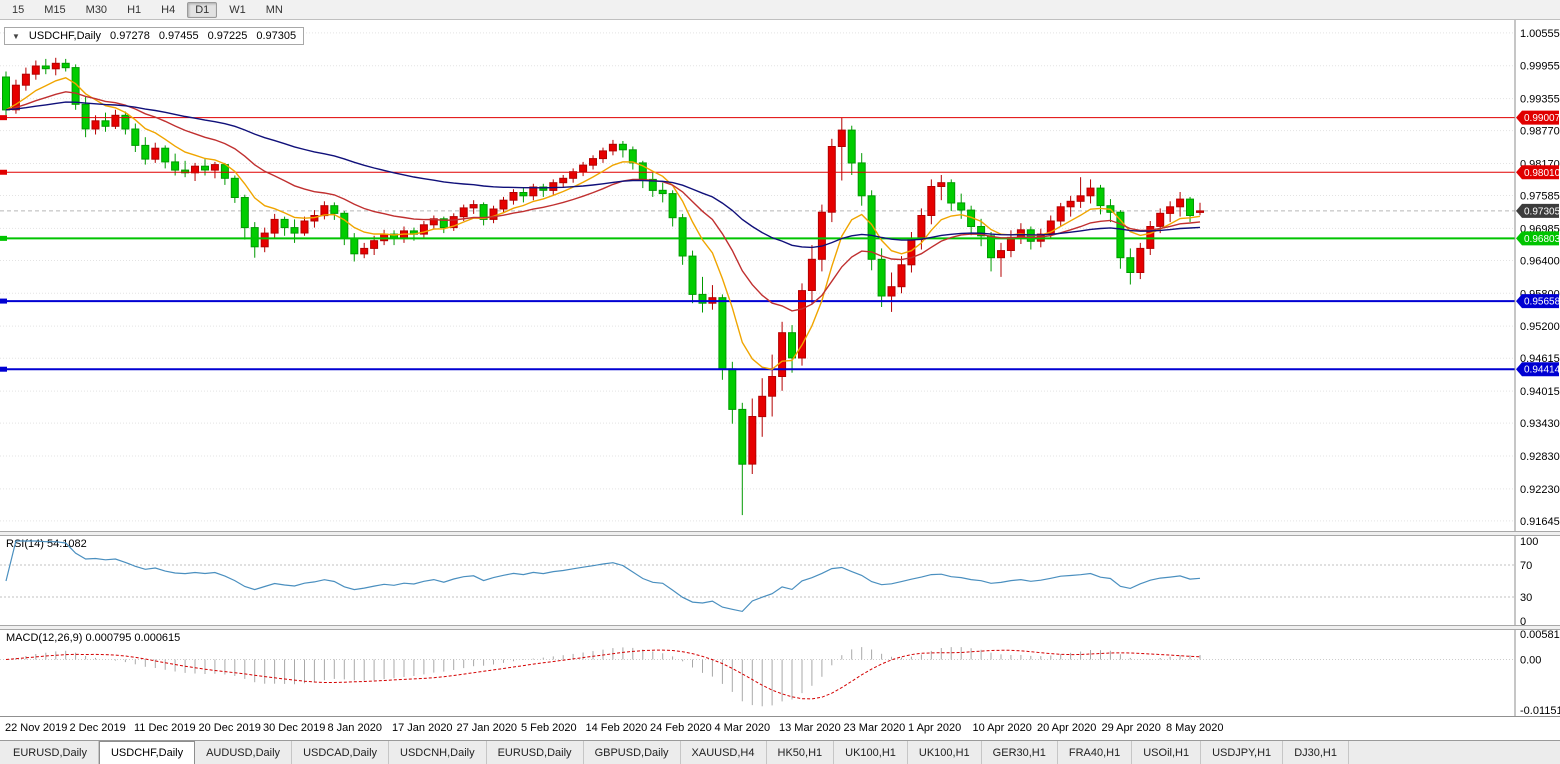 This screenshot has width=1560, height=764. What do you see at coordinates (65, 36) in the screenshot?
I see `symbol-period-label: USDCHF,Daily` at bounding box center [65, 36].